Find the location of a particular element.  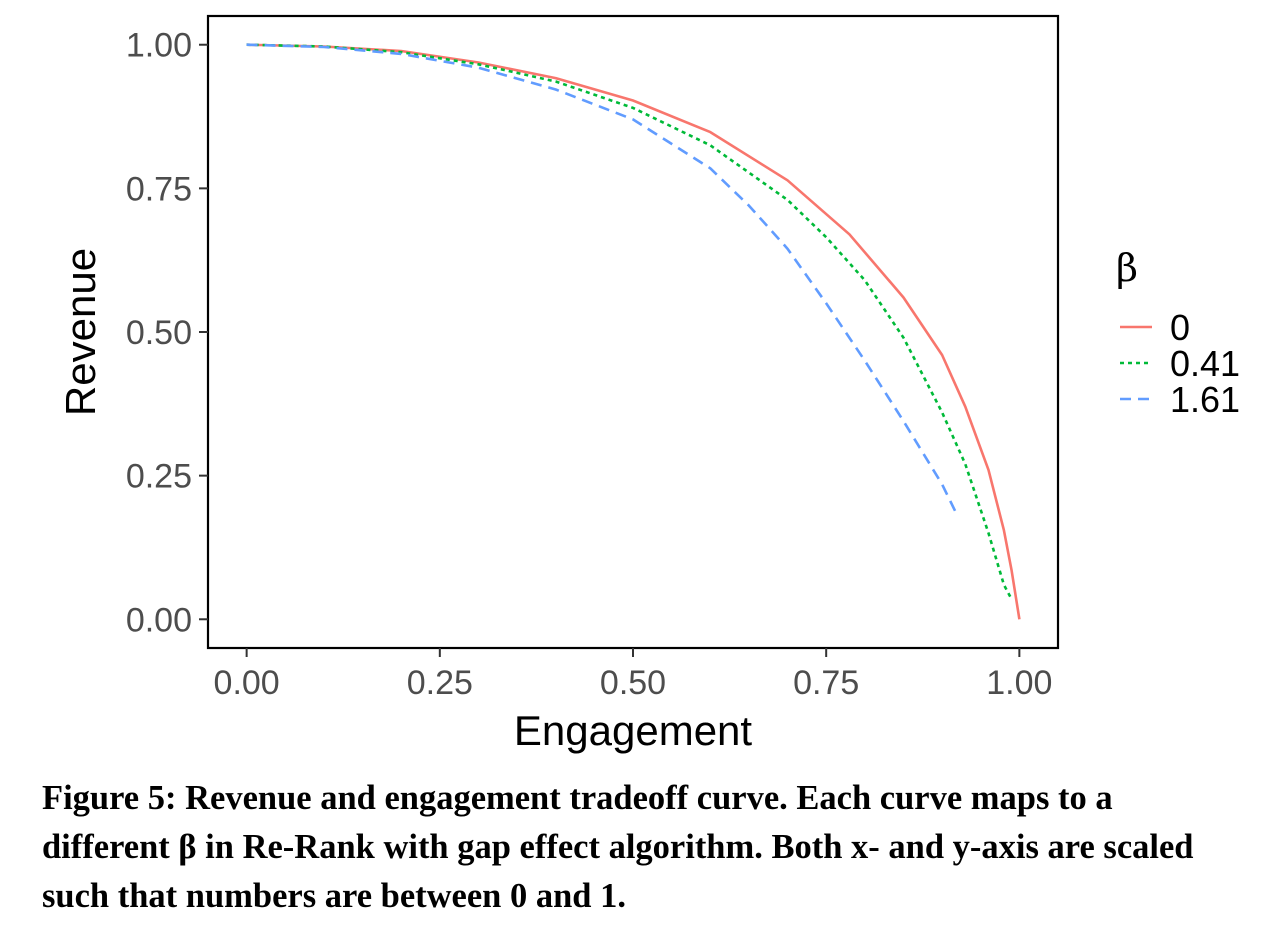

x-tick-label: 0.25 is located at coordinates (440, 683).